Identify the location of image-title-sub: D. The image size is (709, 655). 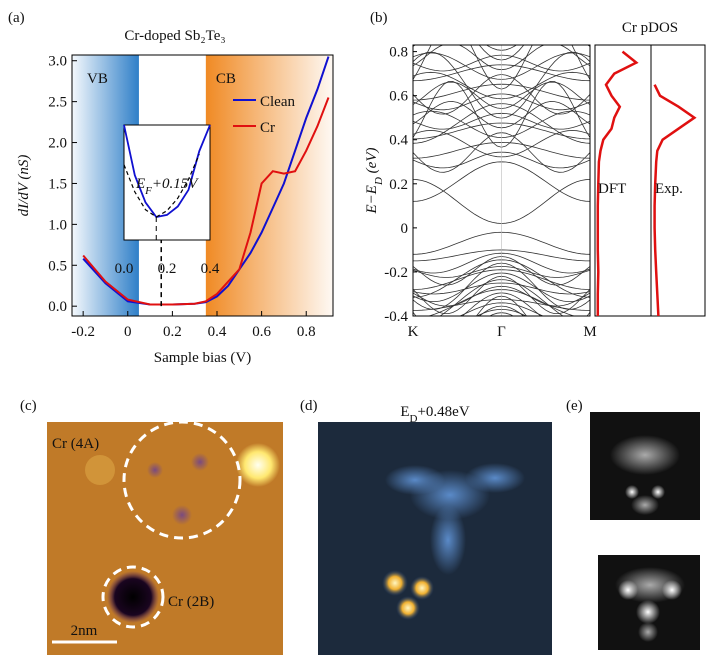
(414, 419).